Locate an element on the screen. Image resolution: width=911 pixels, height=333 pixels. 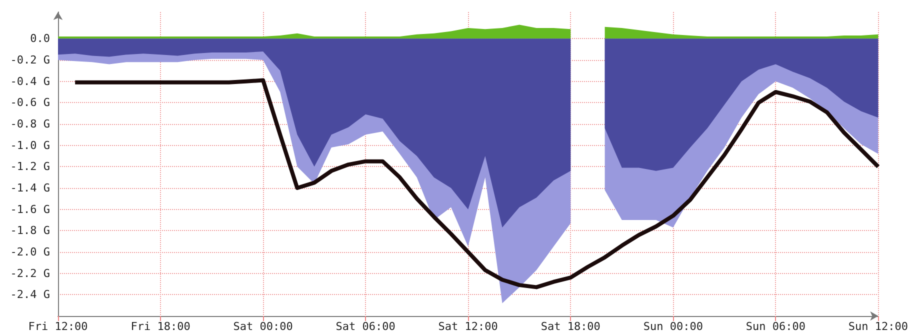
y-tick-label: -1.0 G is located at coordinates (30, 145).